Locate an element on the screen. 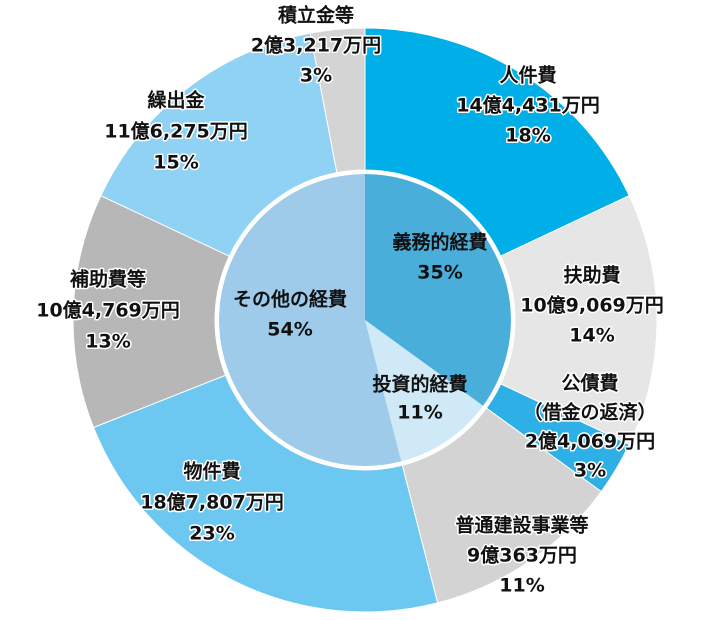 This screenshot has height=620, width=701. outer-label: 23% is located at coordinates (211, 534).